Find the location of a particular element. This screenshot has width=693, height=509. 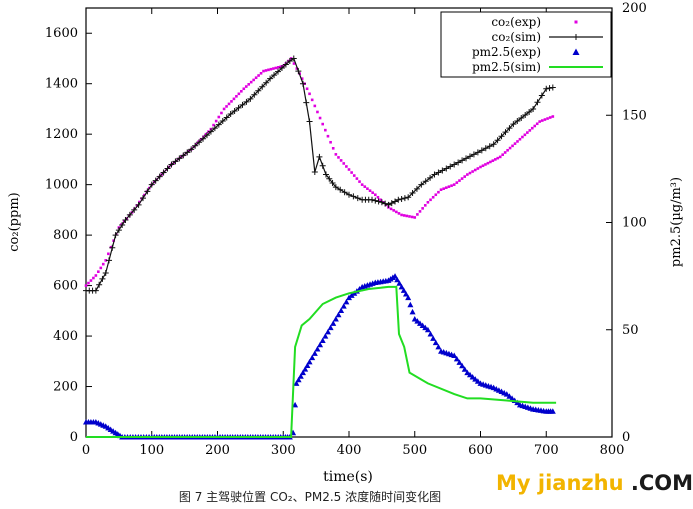

y-axis-left-label: co₂(ppm) is located at coordinates (14, 221).